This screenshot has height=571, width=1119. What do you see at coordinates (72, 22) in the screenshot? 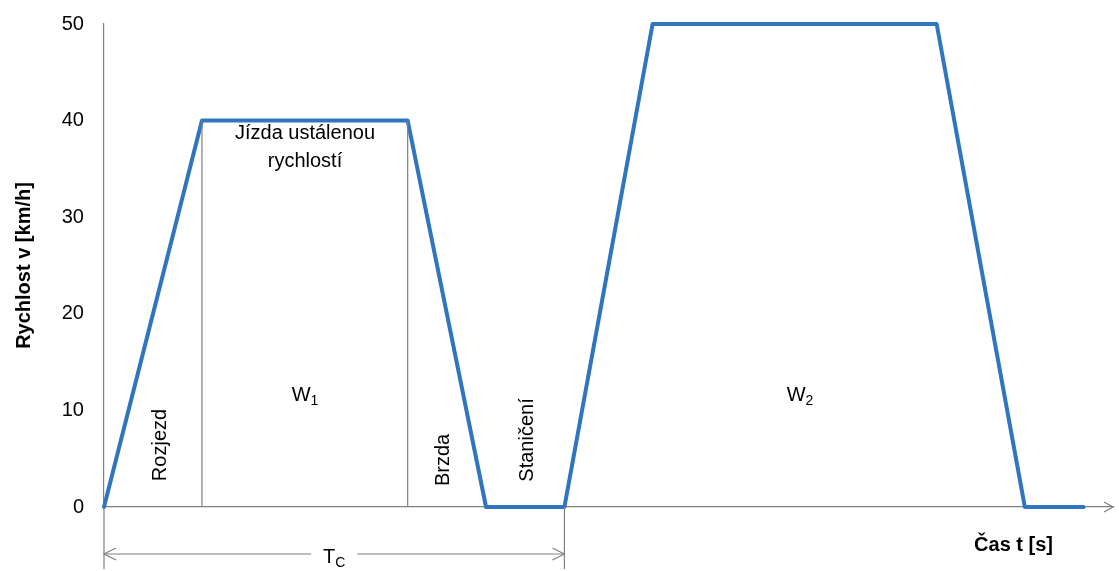
I see `y-tick-label: 50` at bounding box center [72, 22].